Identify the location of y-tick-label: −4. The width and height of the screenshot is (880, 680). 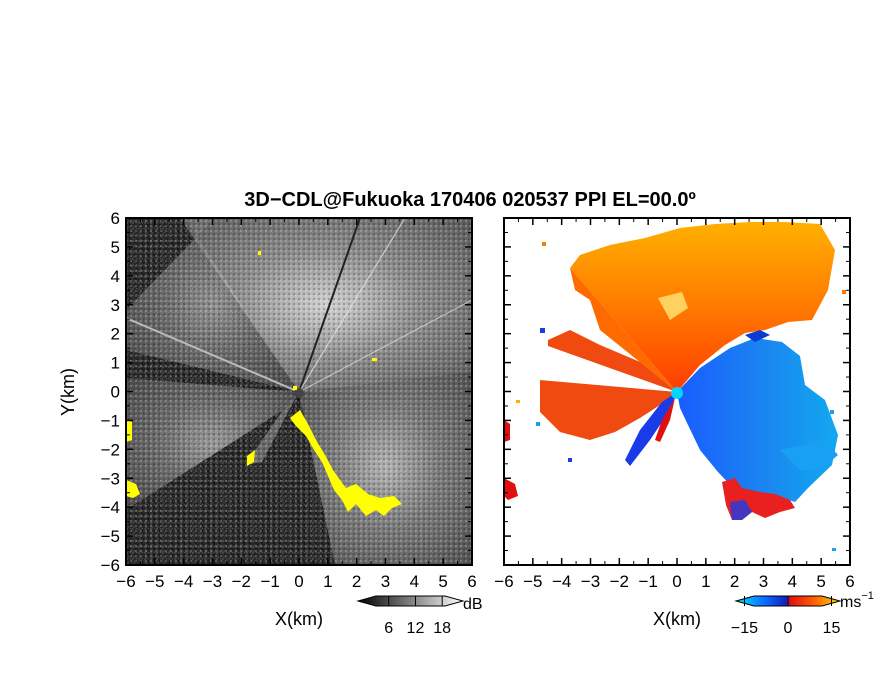
(110, 507).